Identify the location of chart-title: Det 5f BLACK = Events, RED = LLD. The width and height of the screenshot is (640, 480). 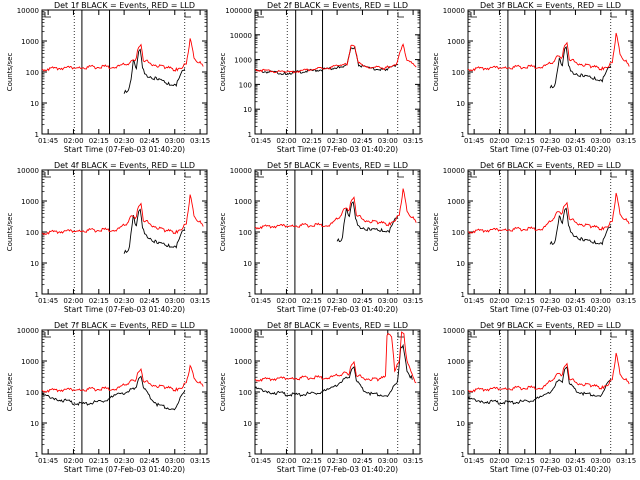
(337, 165).